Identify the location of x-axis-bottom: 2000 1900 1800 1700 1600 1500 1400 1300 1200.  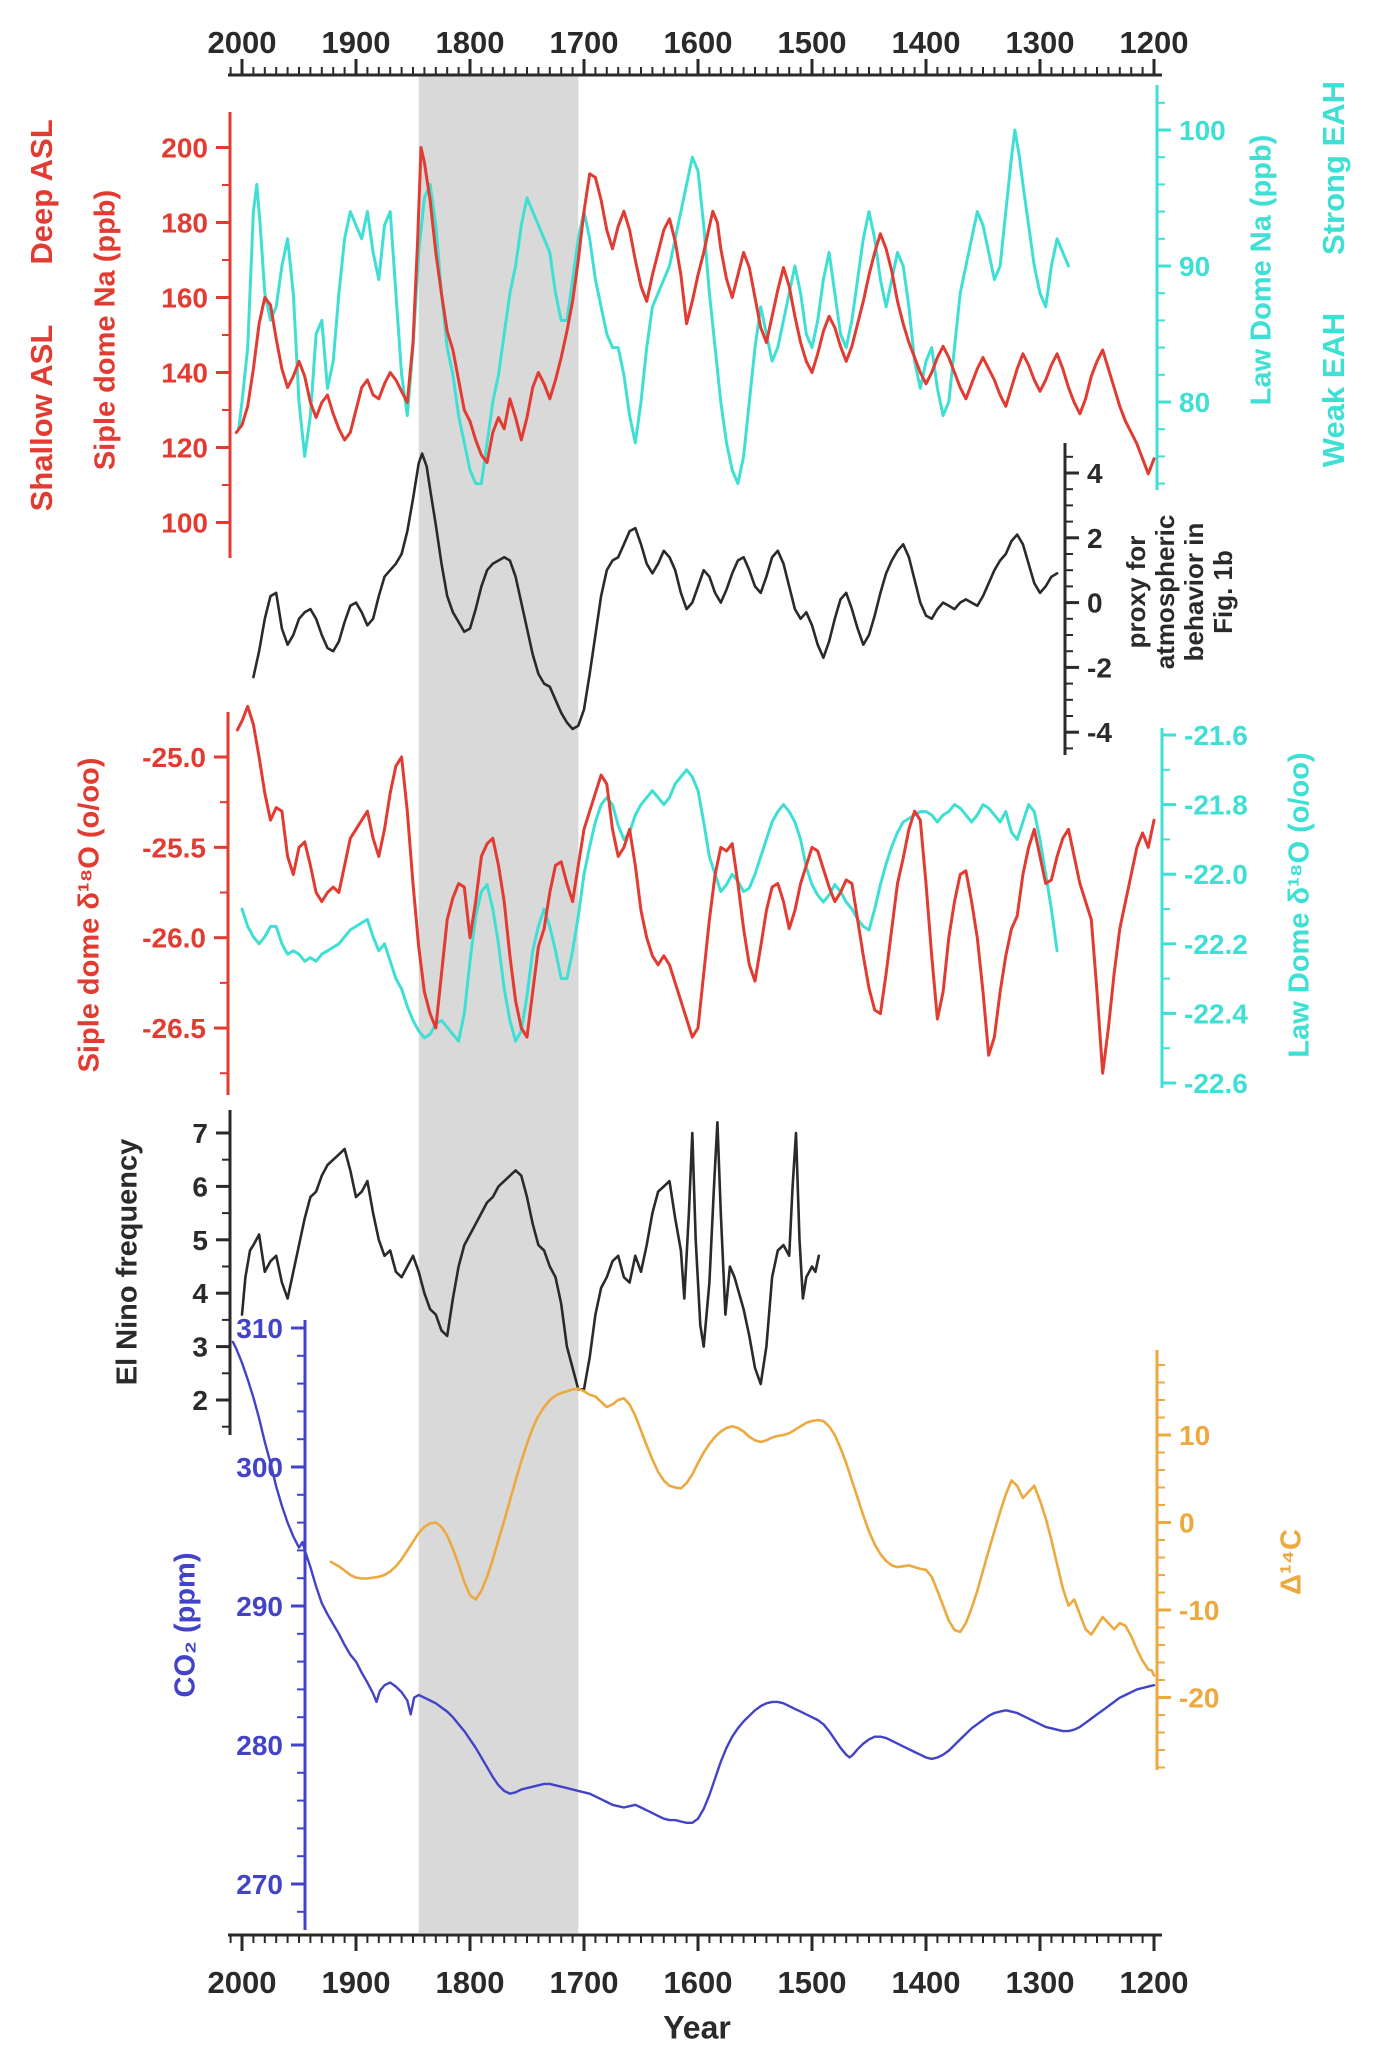
(698, 1966).